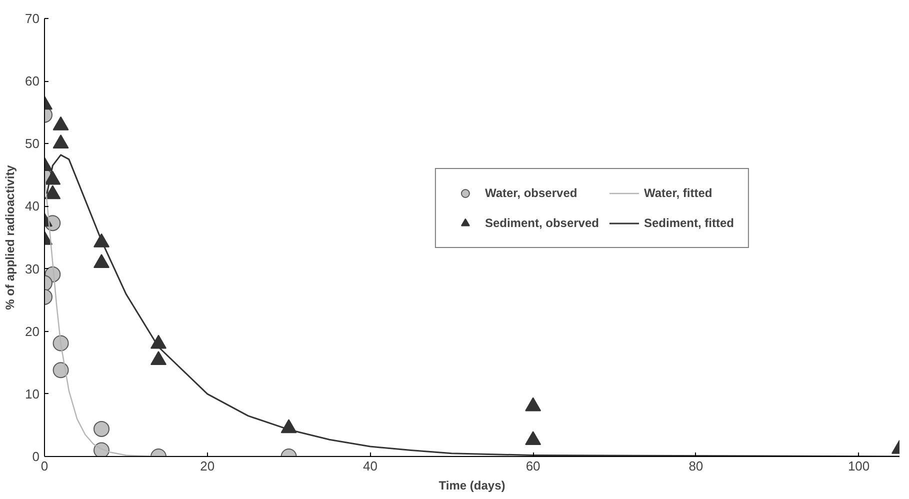  I want to click on legend-label: Sediment, observed, so click(541, 223).